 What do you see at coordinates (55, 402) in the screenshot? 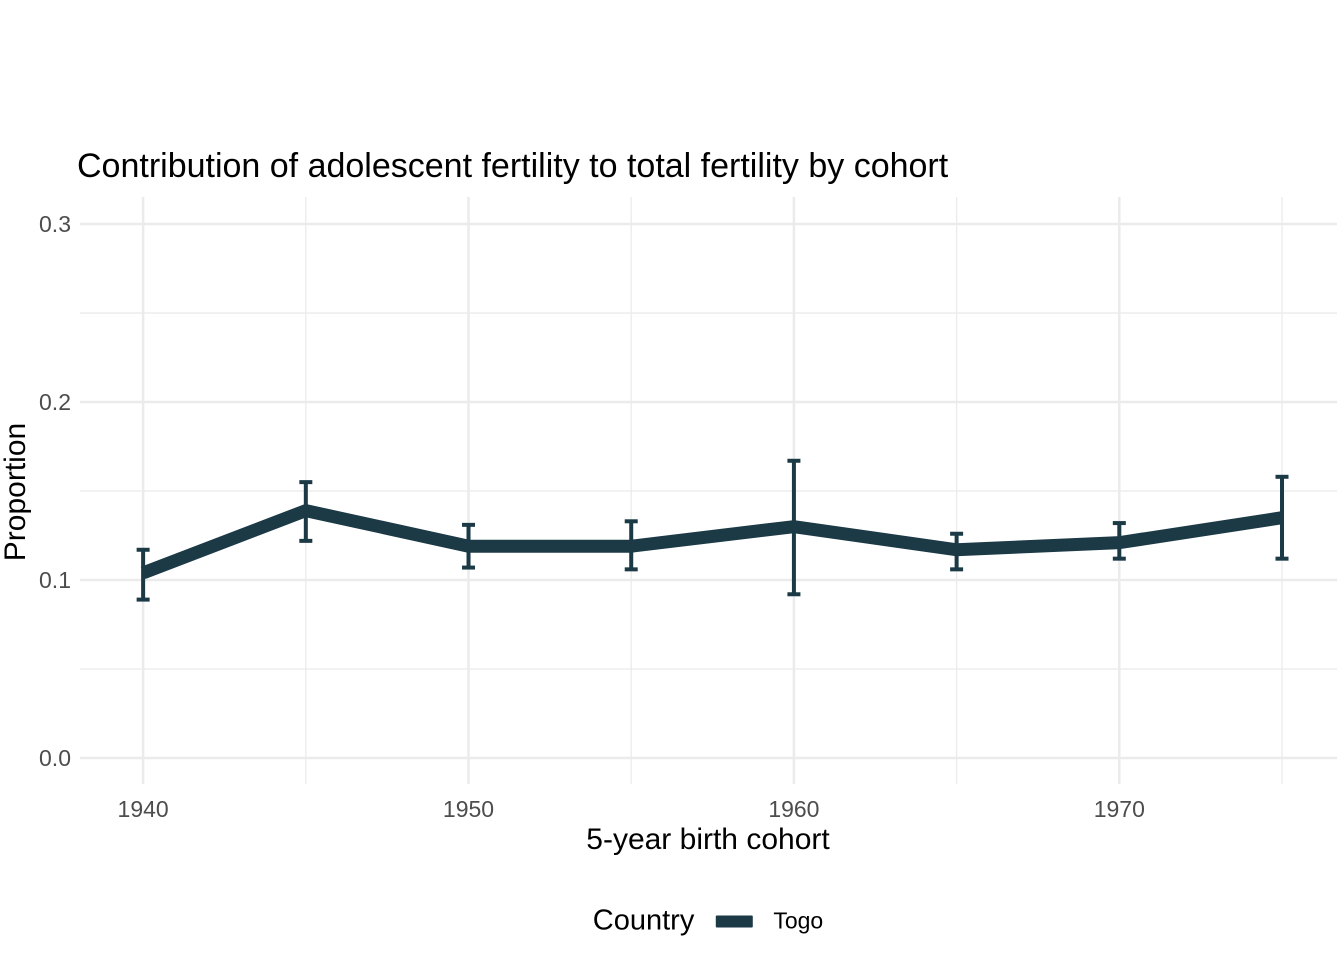
I see `y-tick-label: 0.2` at bounding box center [55, 402].